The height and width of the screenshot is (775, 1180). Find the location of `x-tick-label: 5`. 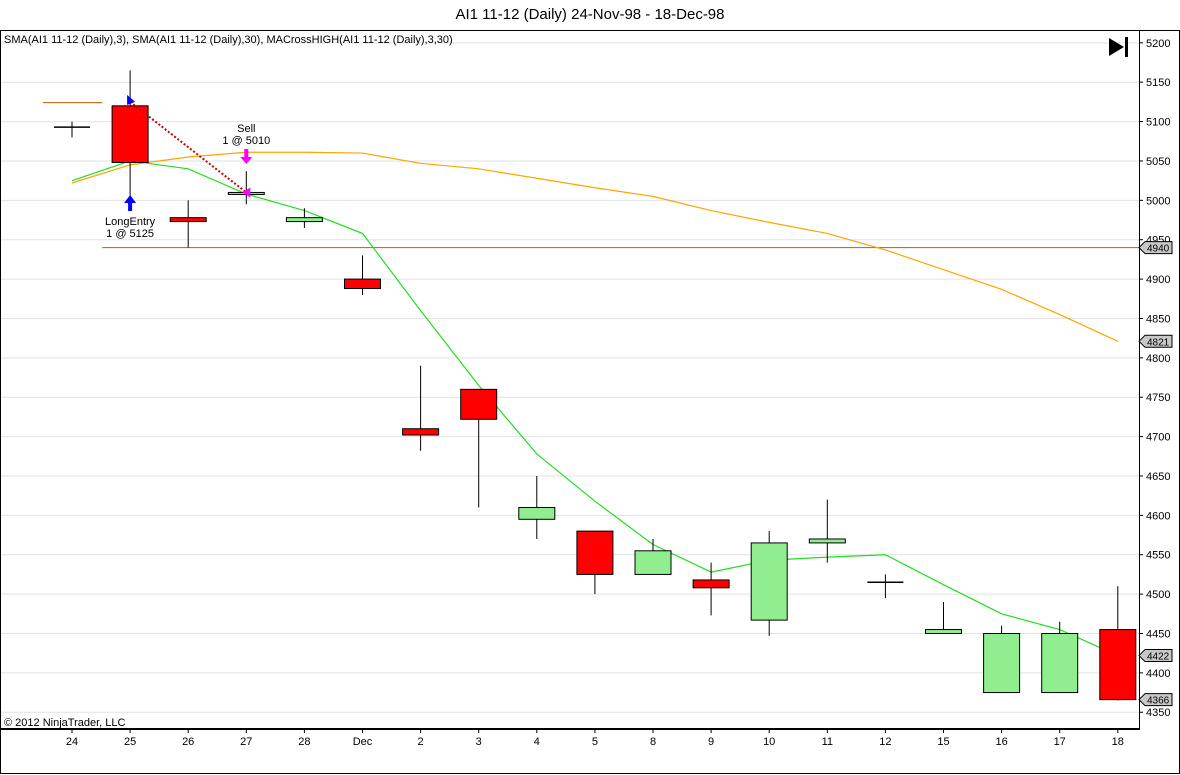

x-tick-label: 5 is located at coordinates (595, 742).